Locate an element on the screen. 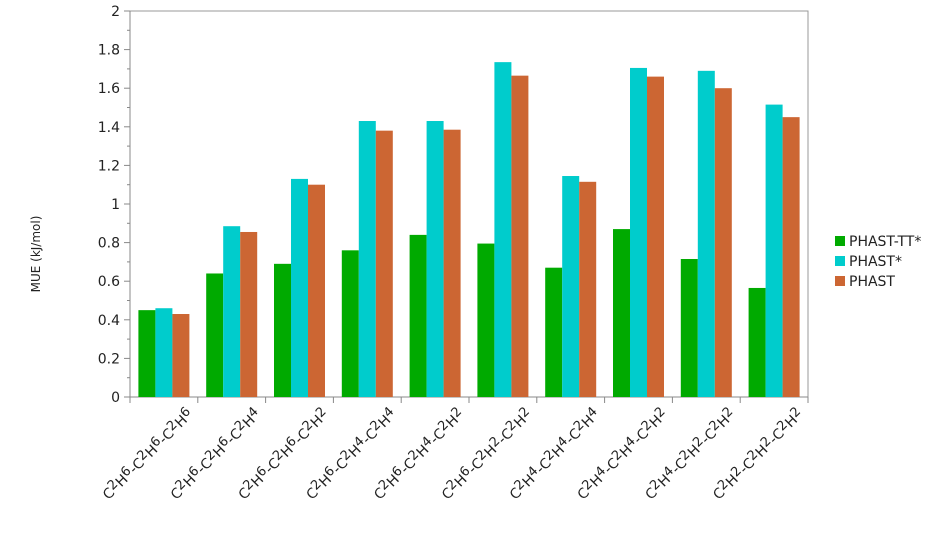 This screenshot has height=534, width=950. x-category-label: C2H6-C2H6-C2H2 is located at coordinates (283, 453).